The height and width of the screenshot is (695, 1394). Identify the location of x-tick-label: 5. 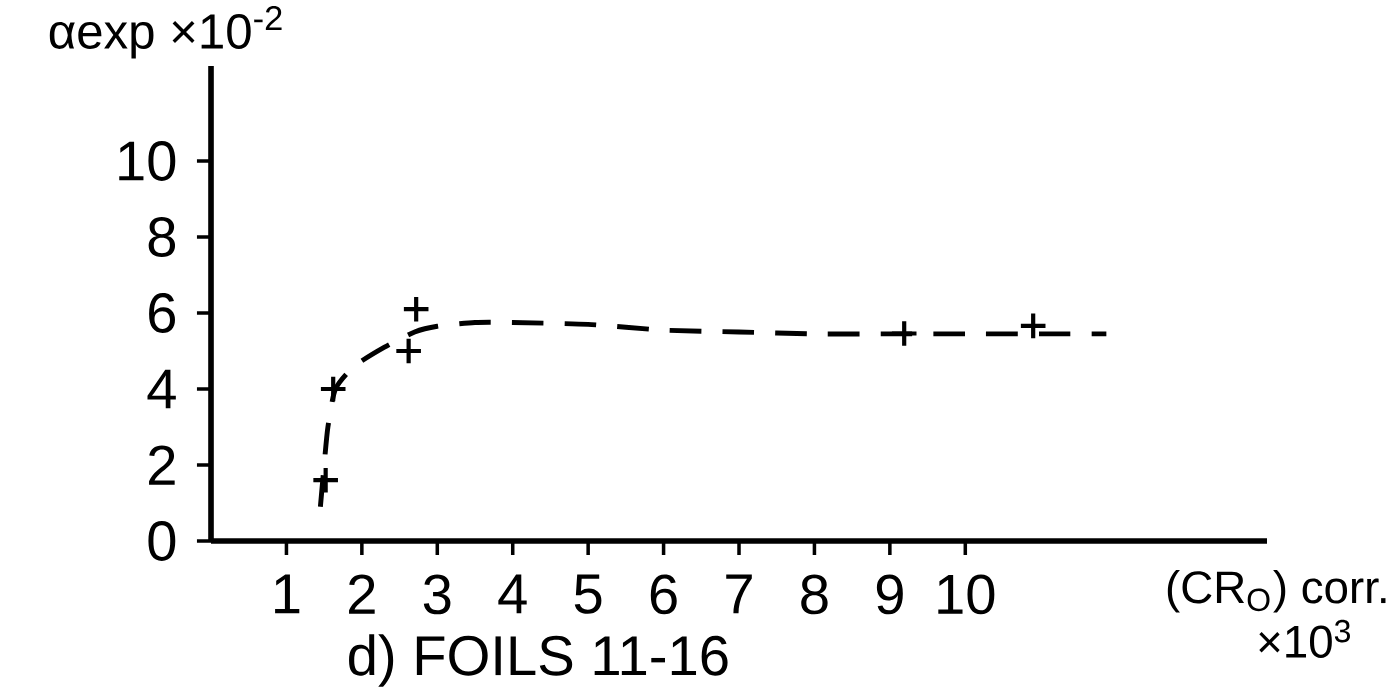
(588, 594).